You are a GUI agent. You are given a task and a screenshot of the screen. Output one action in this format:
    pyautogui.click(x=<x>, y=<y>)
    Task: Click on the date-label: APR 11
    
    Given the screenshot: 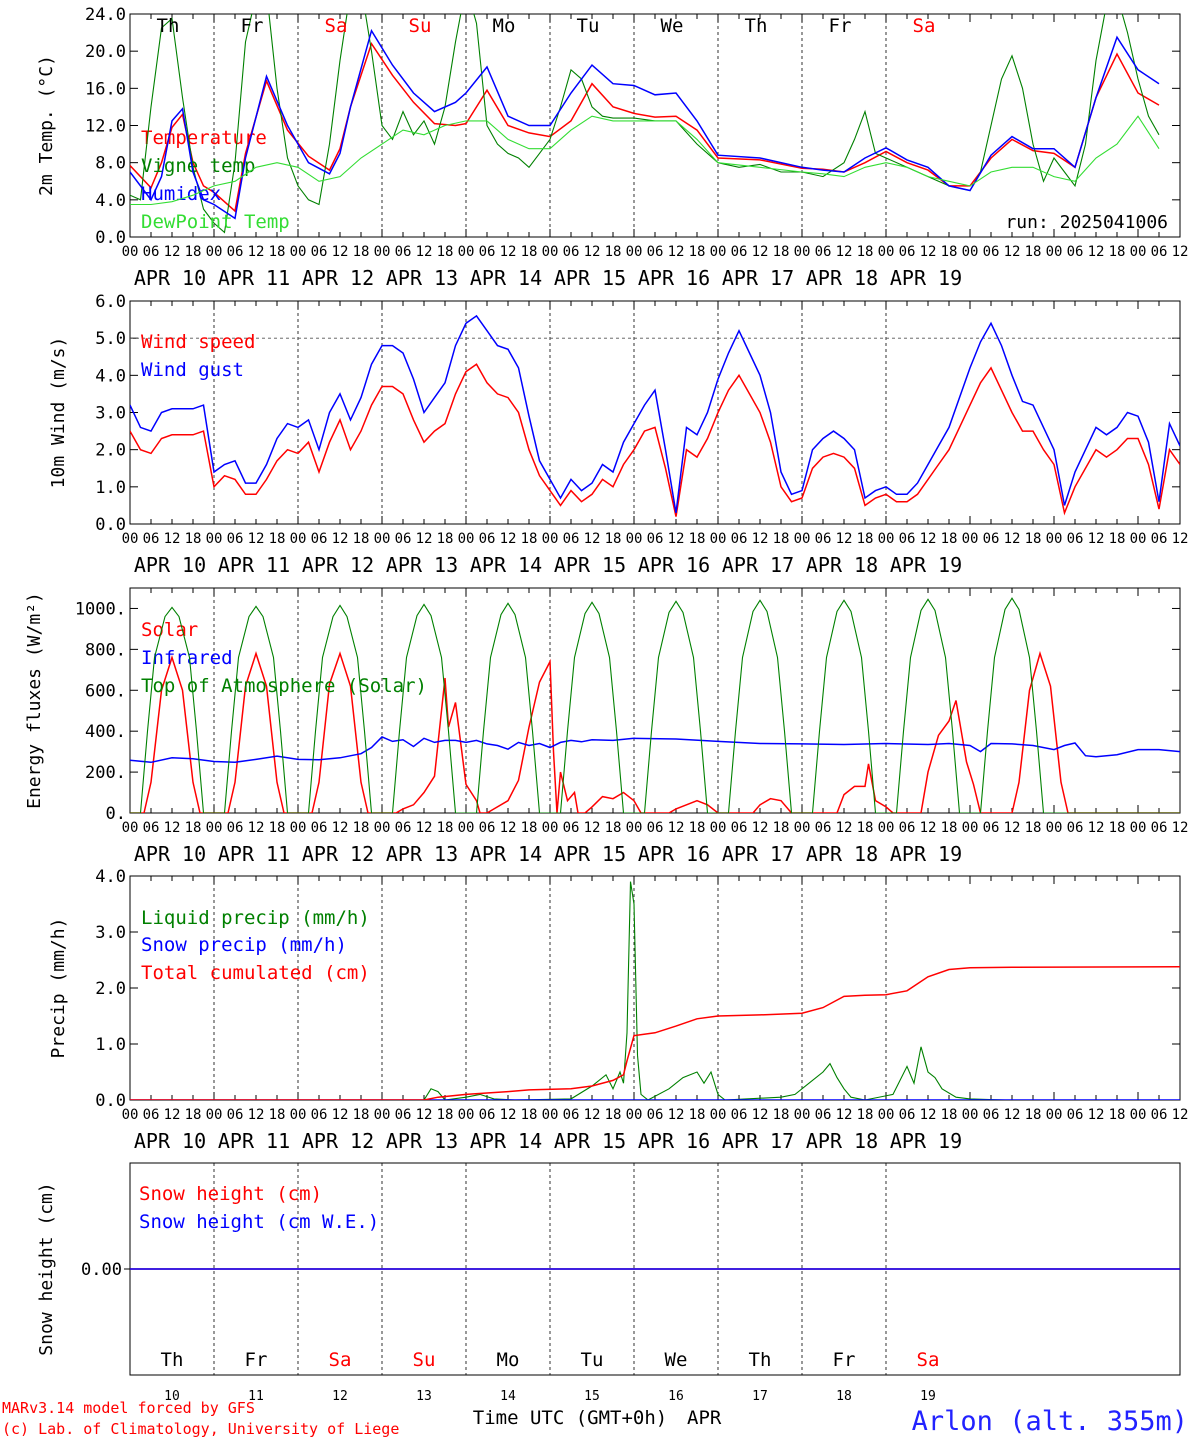 What is the action you would take?
    pyautogui.click(x=254, y=565)
    